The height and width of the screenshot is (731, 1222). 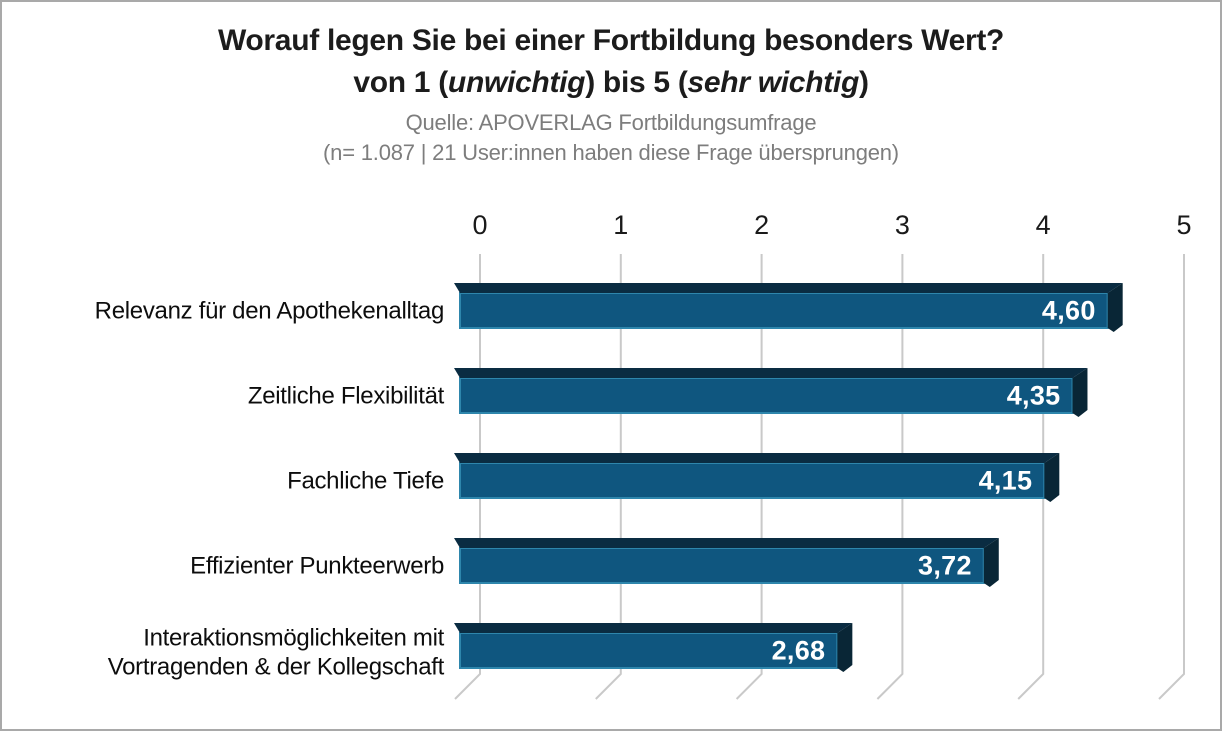 I want to click on axis-tick-label: 1, so click(x=620, y=225).